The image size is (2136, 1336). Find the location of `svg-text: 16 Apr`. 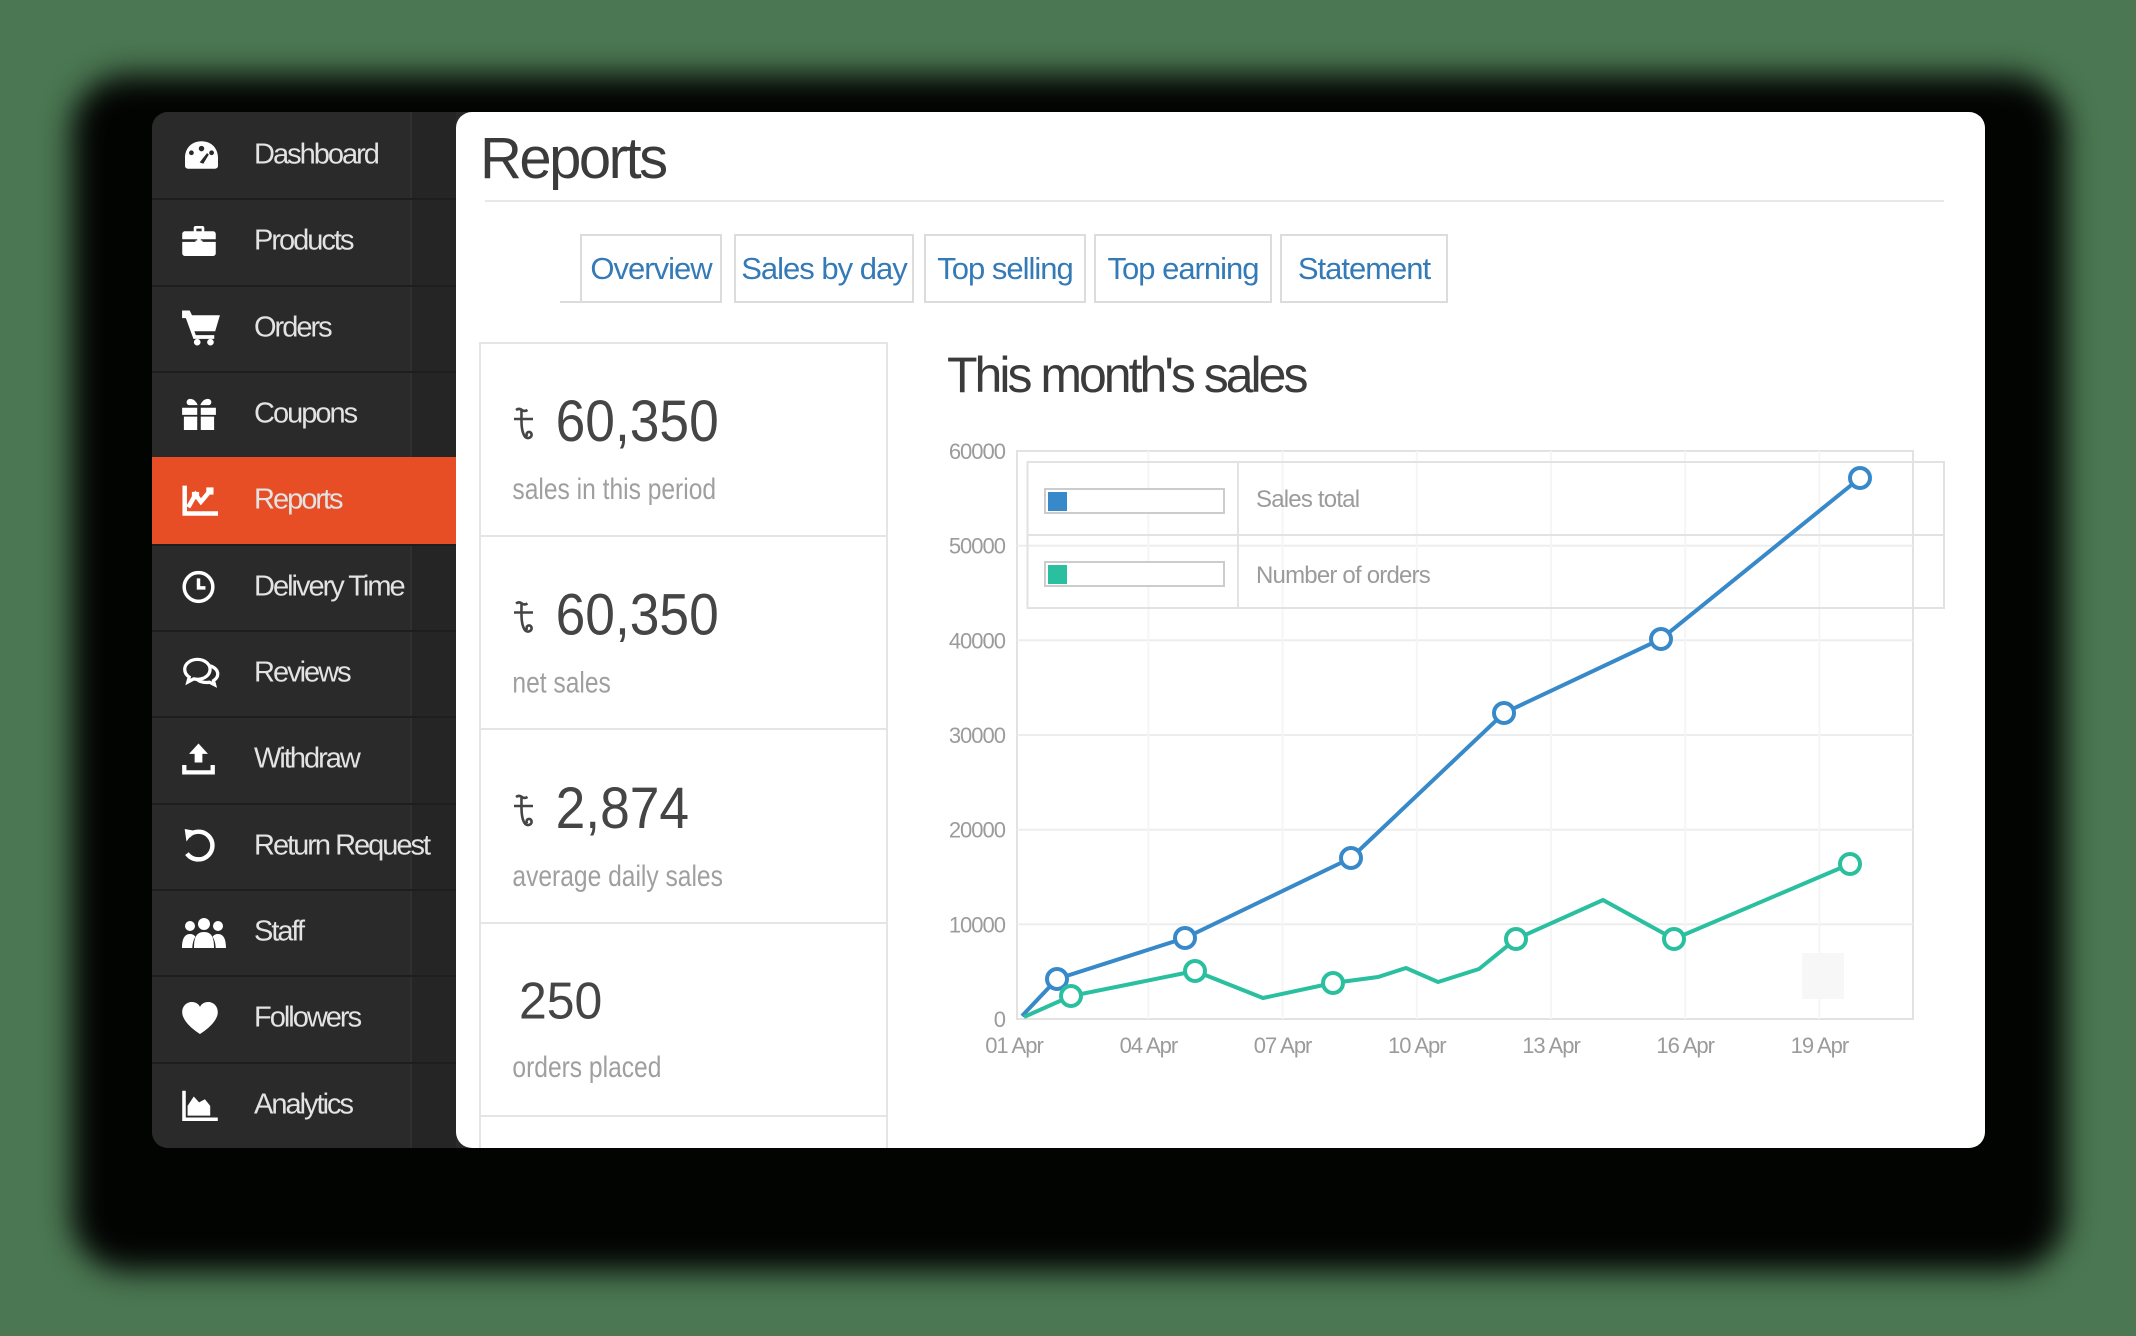

svg-text: 16 Apr is located at coordinates (1685, 1045).